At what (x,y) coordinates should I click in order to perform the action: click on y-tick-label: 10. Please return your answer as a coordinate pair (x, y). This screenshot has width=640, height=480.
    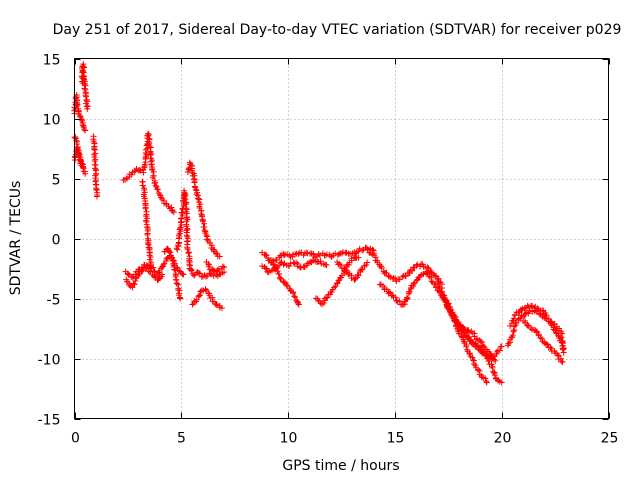
    Looking at the image, I should click on (52, 121).